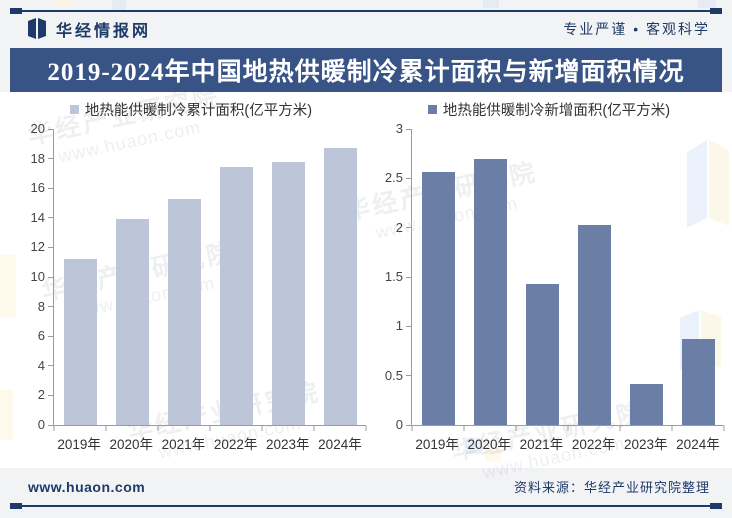 This screenshot has height=518, width=732. I want to click on bar-2023年, so click(646, 404).